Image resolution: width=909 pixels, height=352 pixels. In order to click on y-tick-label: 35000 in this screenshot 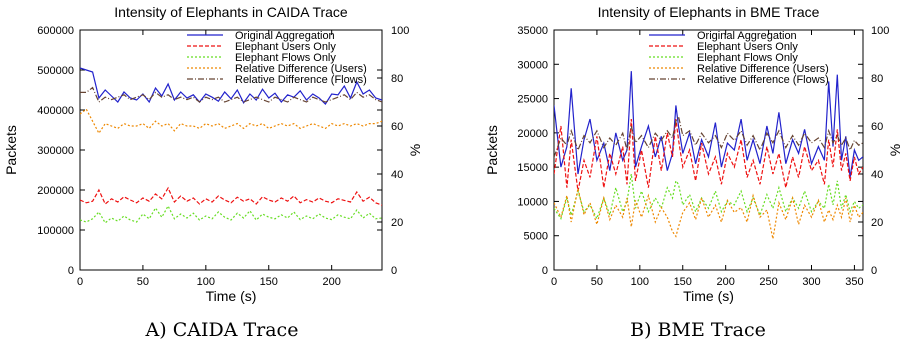, I will do `click(532, 31)`.